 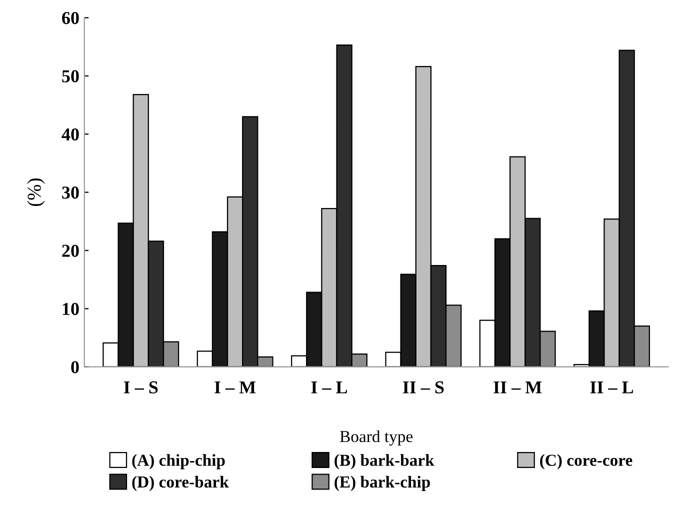 I want to click on x-tick-label: II – M, so click(x=518, y=387).